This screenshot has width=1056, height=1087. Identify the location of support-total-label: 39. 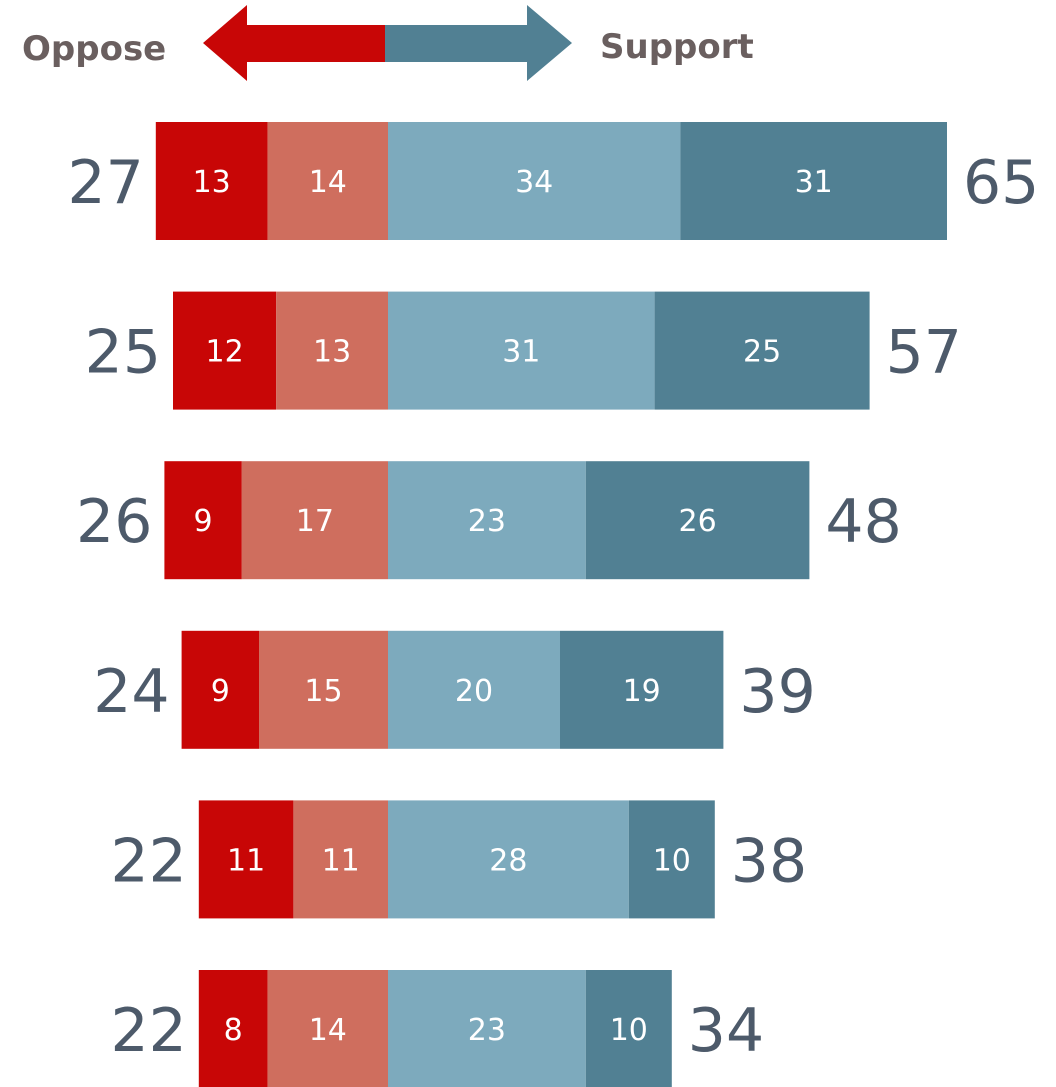
(777, 692).